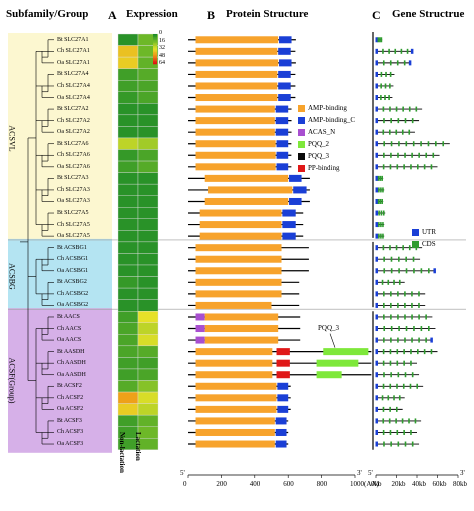 This screenshot has height=511, width=474. What do you see at coordinates (72, 247) in the screenshot?
I see `gene-label-18: Bt ACSBG1` at bounding box center [72, 247].